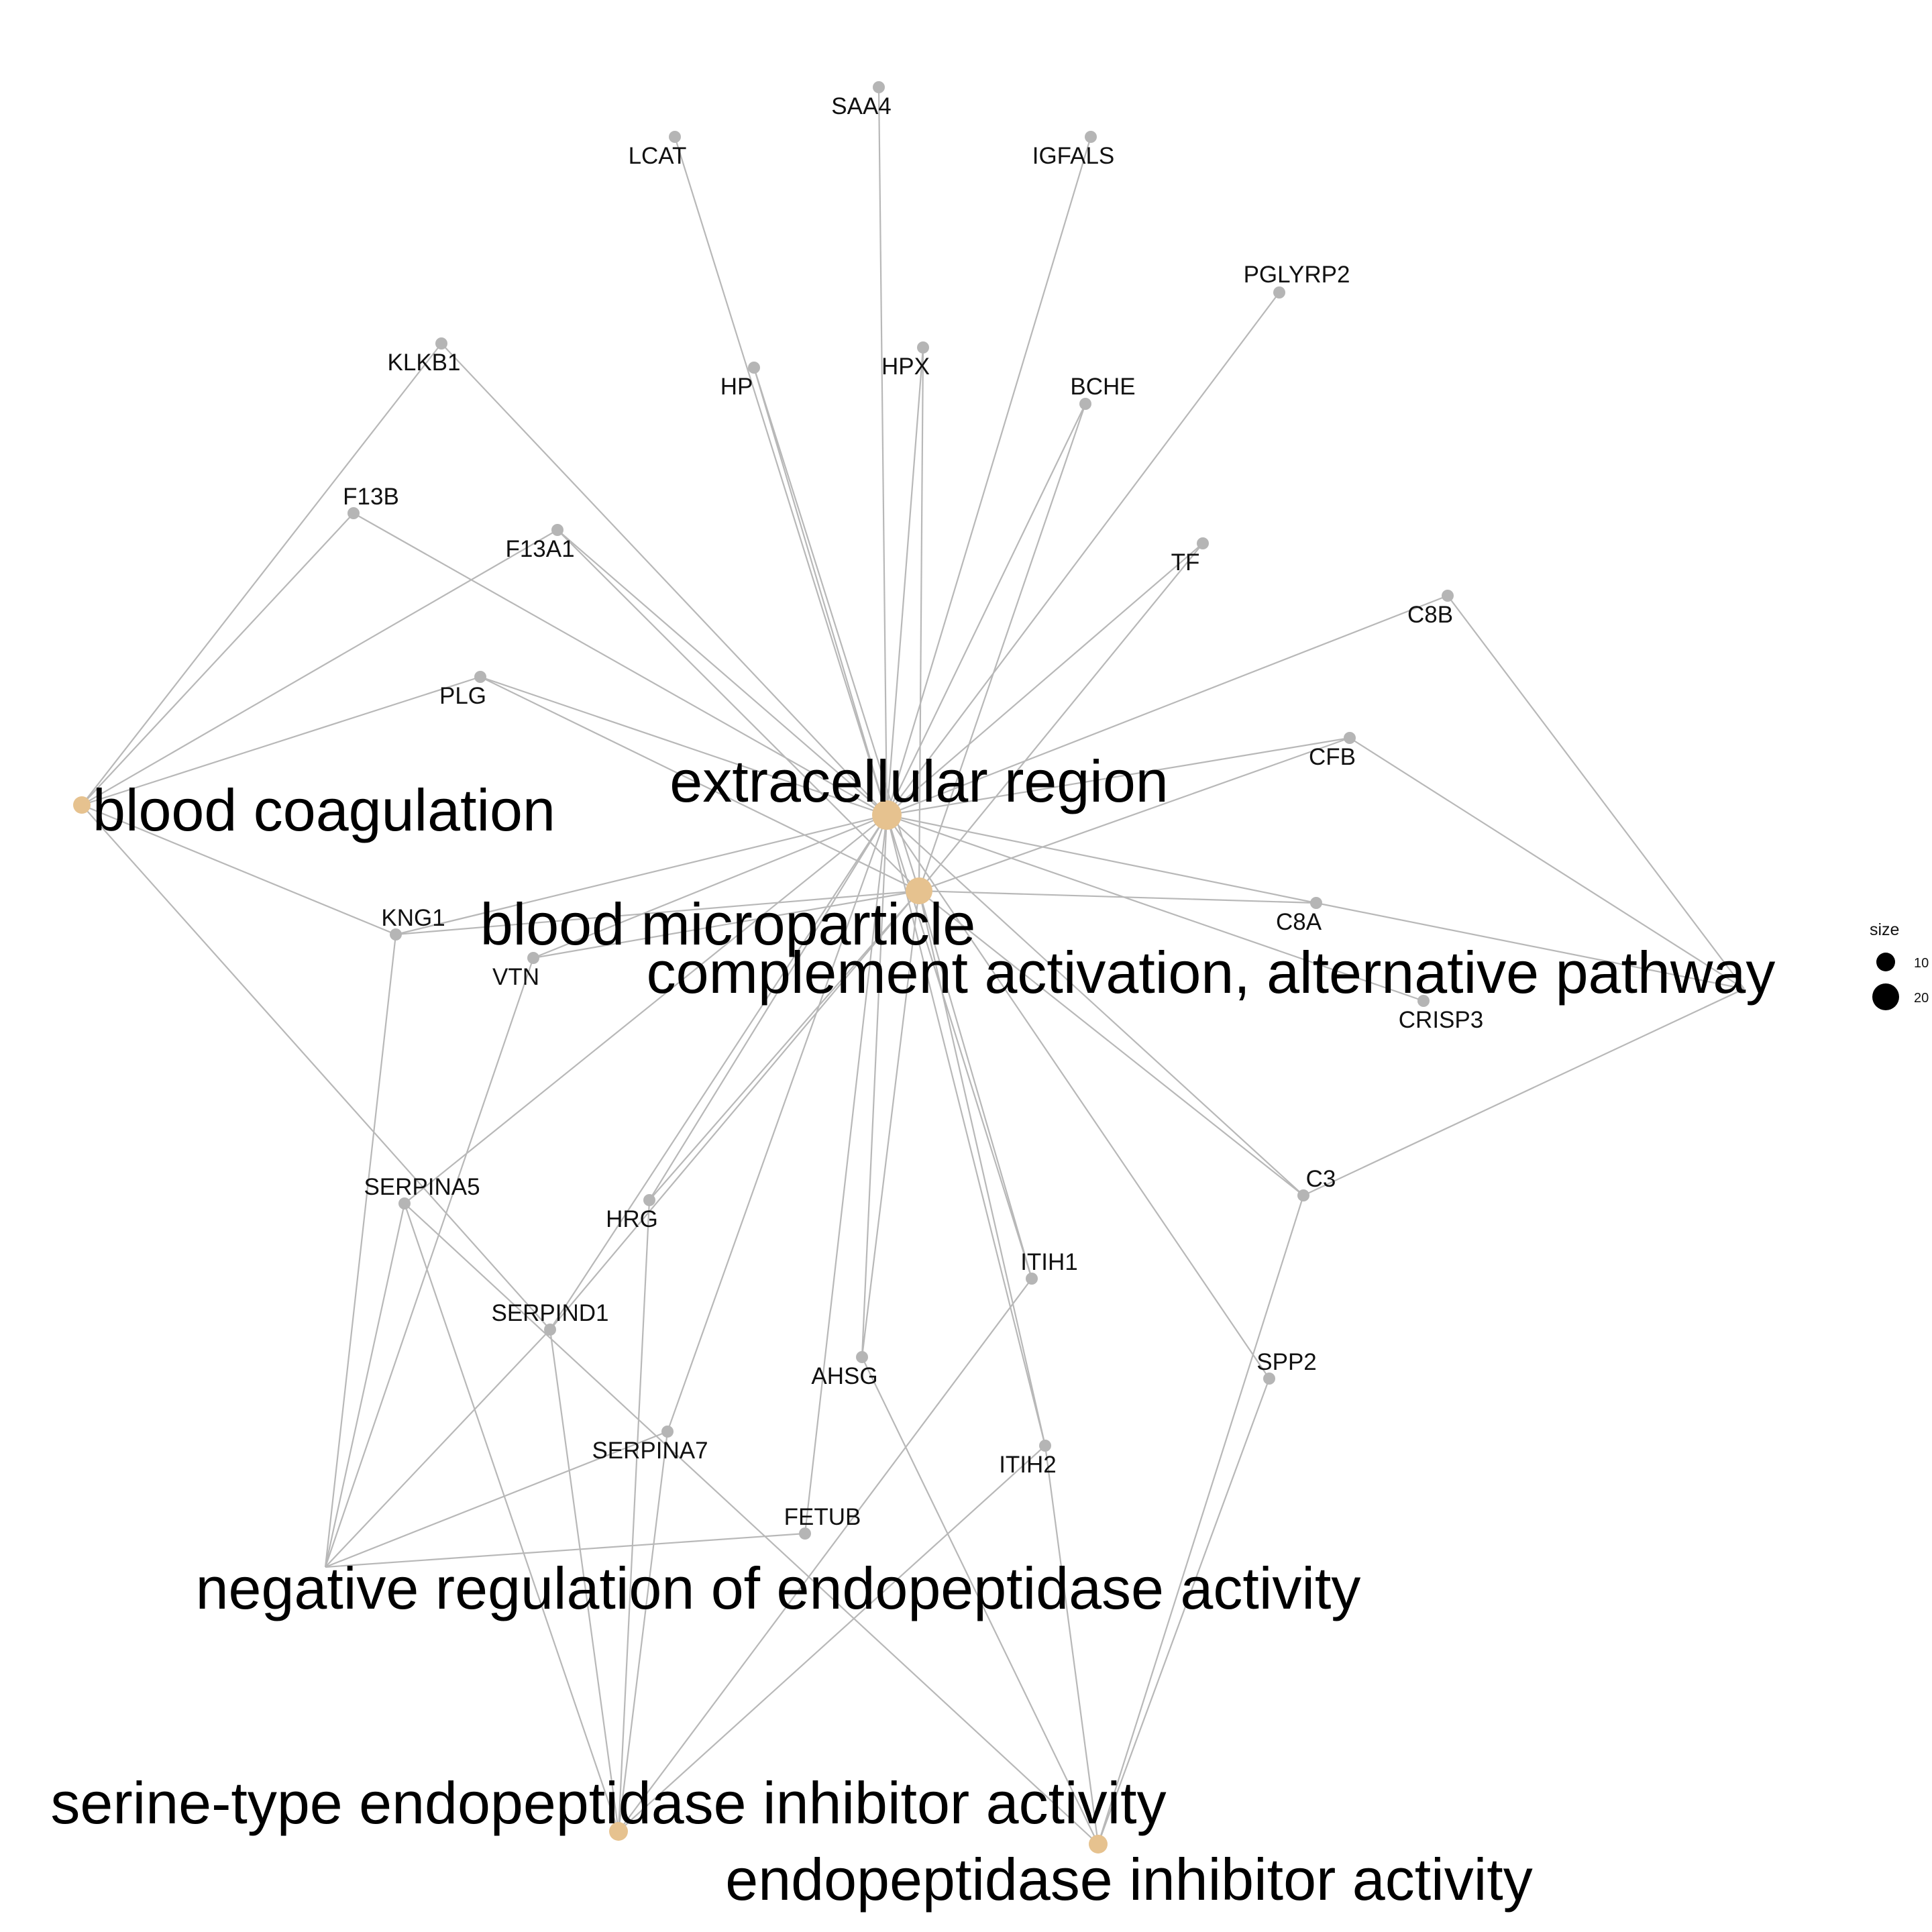 The width and height of the screenshot is (1932, 1932). I want to click on gene-node-fetub, so click(805, 1533).